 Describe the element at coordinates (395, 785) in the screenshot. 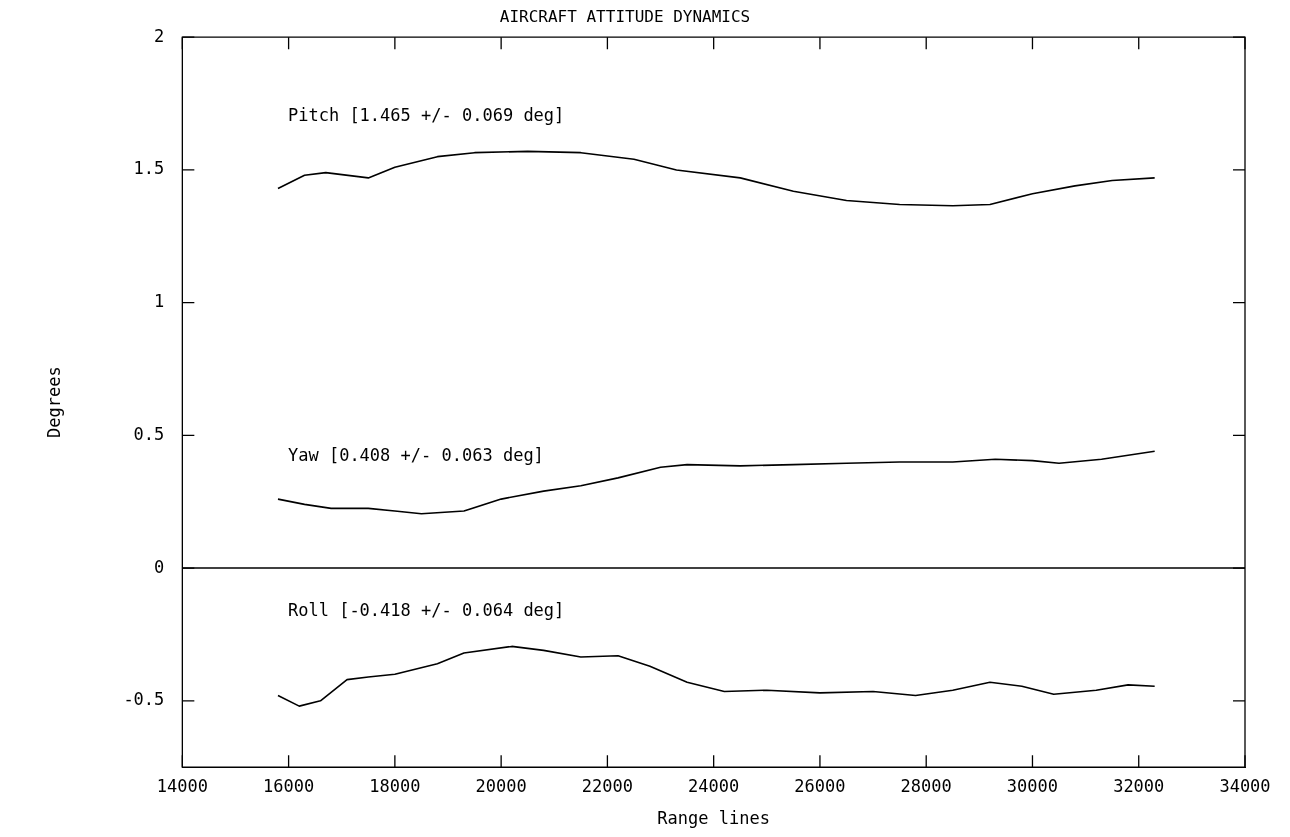

I see `x-tick-label: 18000` at that location.